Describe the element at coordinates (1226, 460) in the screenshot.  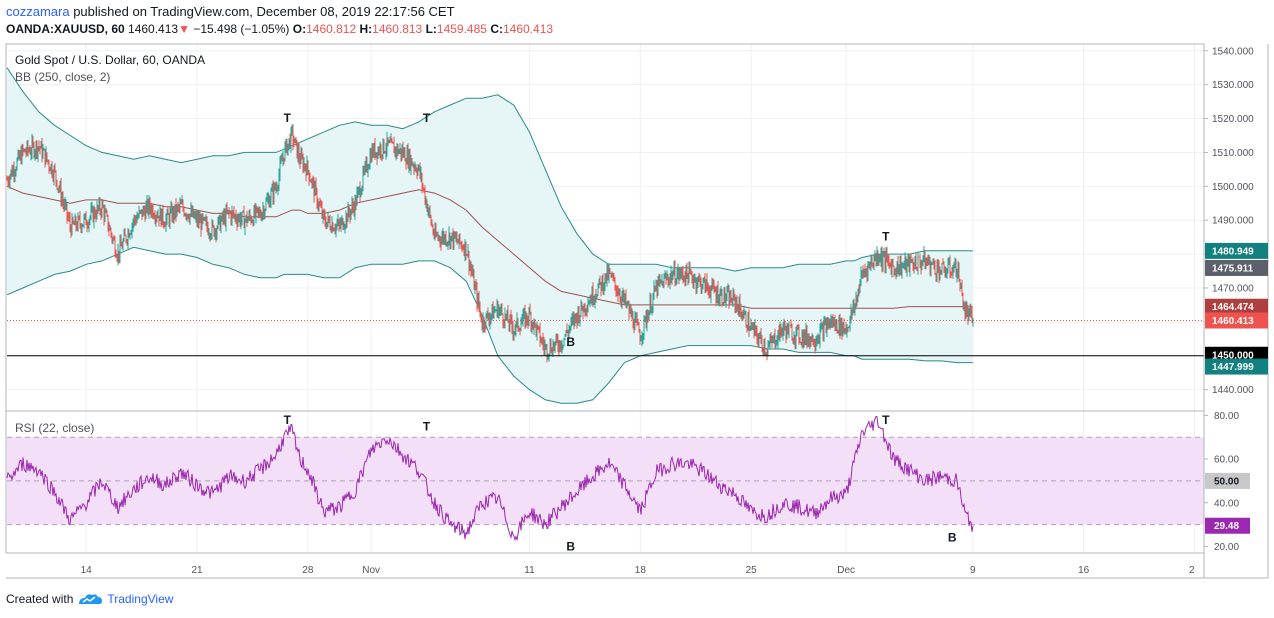
I see `rsi-tick-label: 60.00` at that location.